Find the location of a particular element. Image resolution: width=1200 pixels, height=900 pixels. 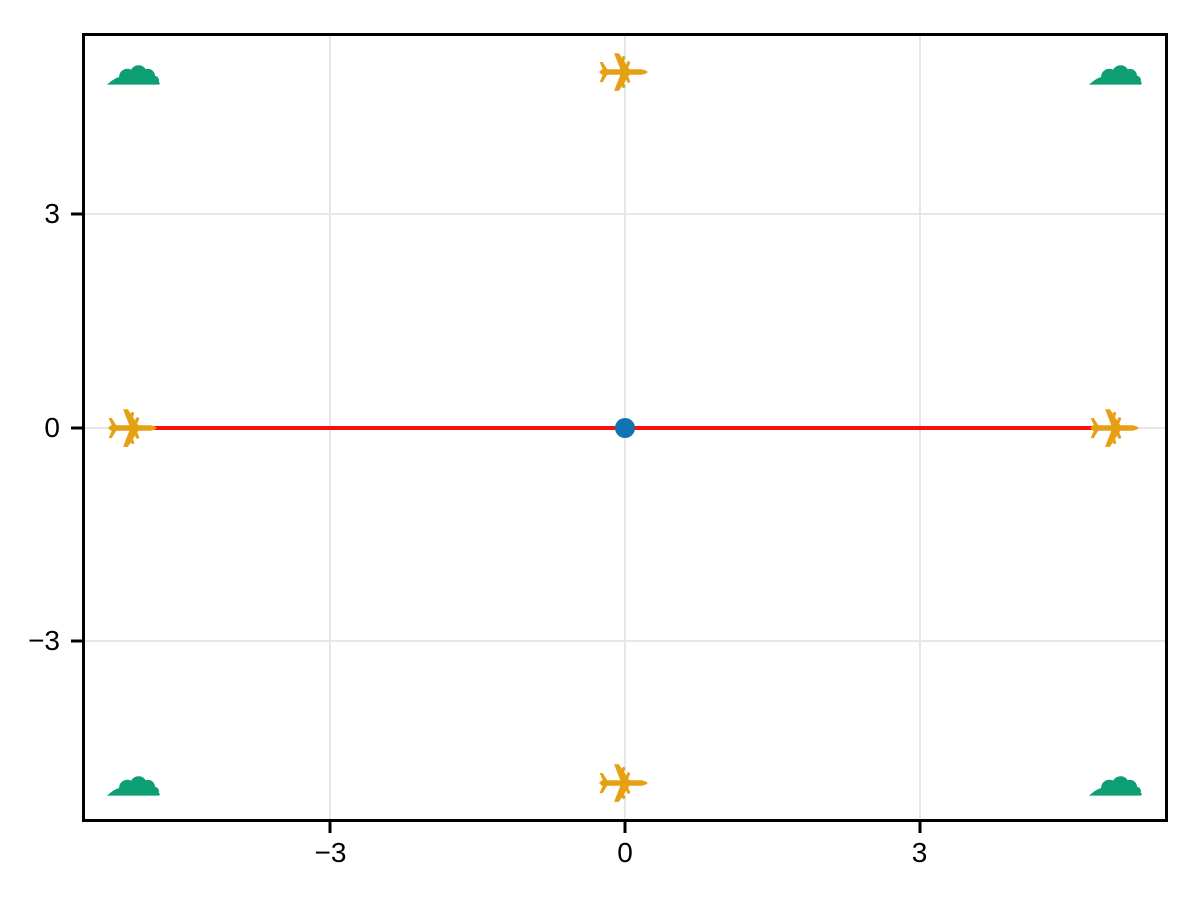

x-tick-label: 3 is located at coordinates (919, 852).